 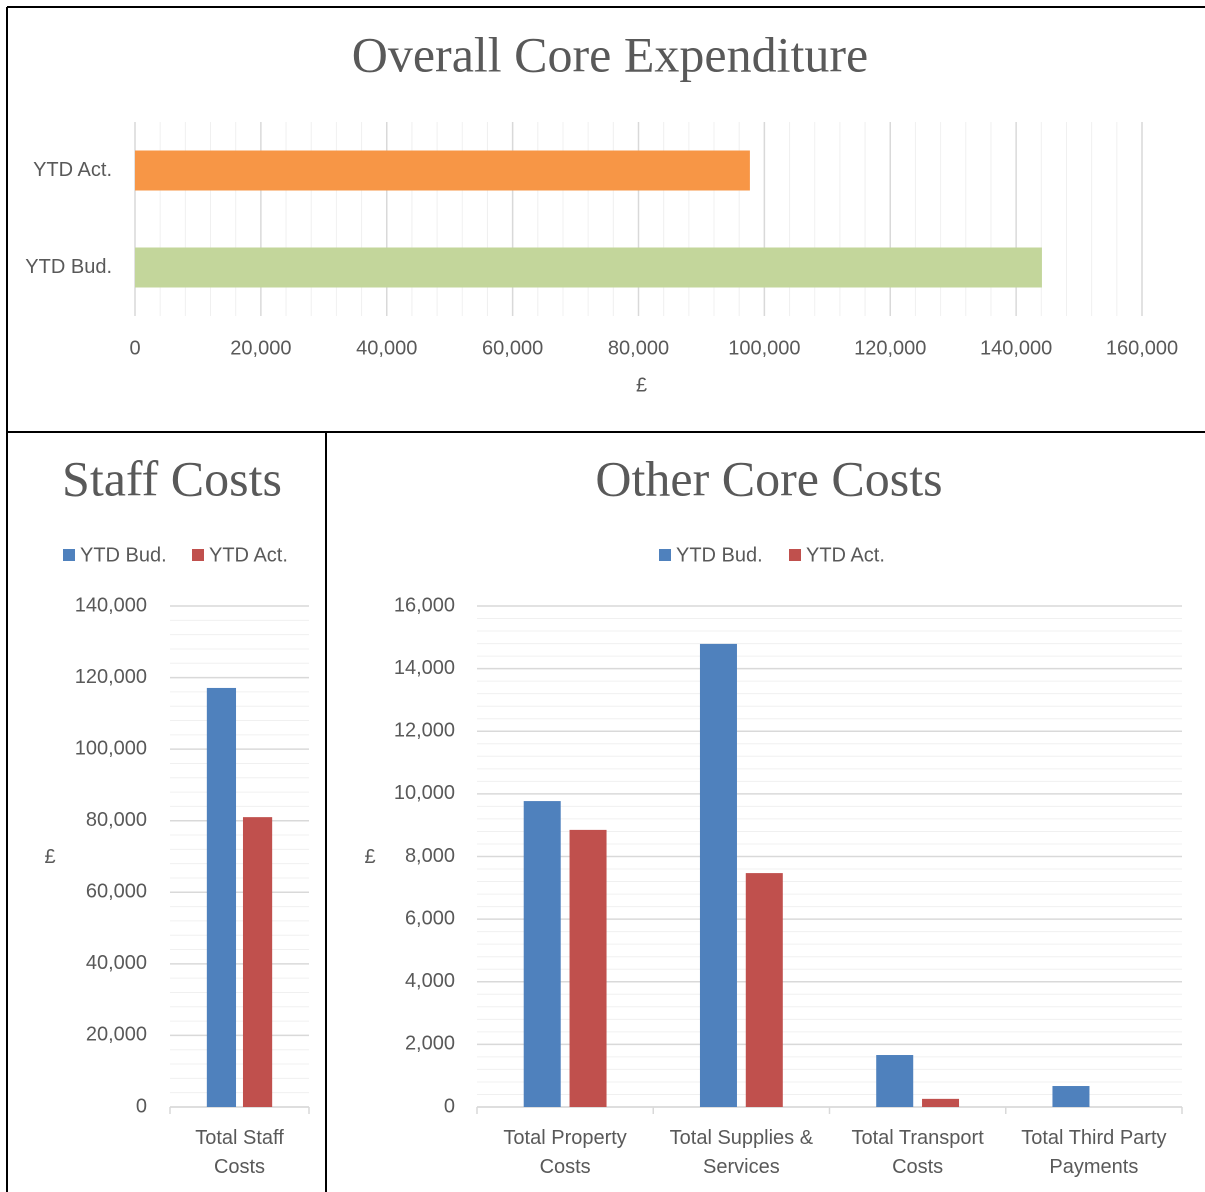 I want to click on x-tick-label: 60,000, so click(x=512, y=348).